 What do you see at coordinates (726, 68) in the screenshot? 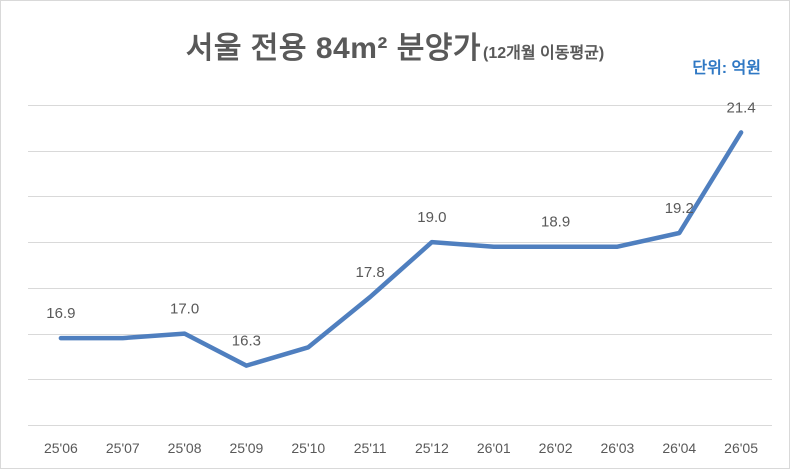
I see `unit-label: 단위: 억원` at bounding box center [726, 68].